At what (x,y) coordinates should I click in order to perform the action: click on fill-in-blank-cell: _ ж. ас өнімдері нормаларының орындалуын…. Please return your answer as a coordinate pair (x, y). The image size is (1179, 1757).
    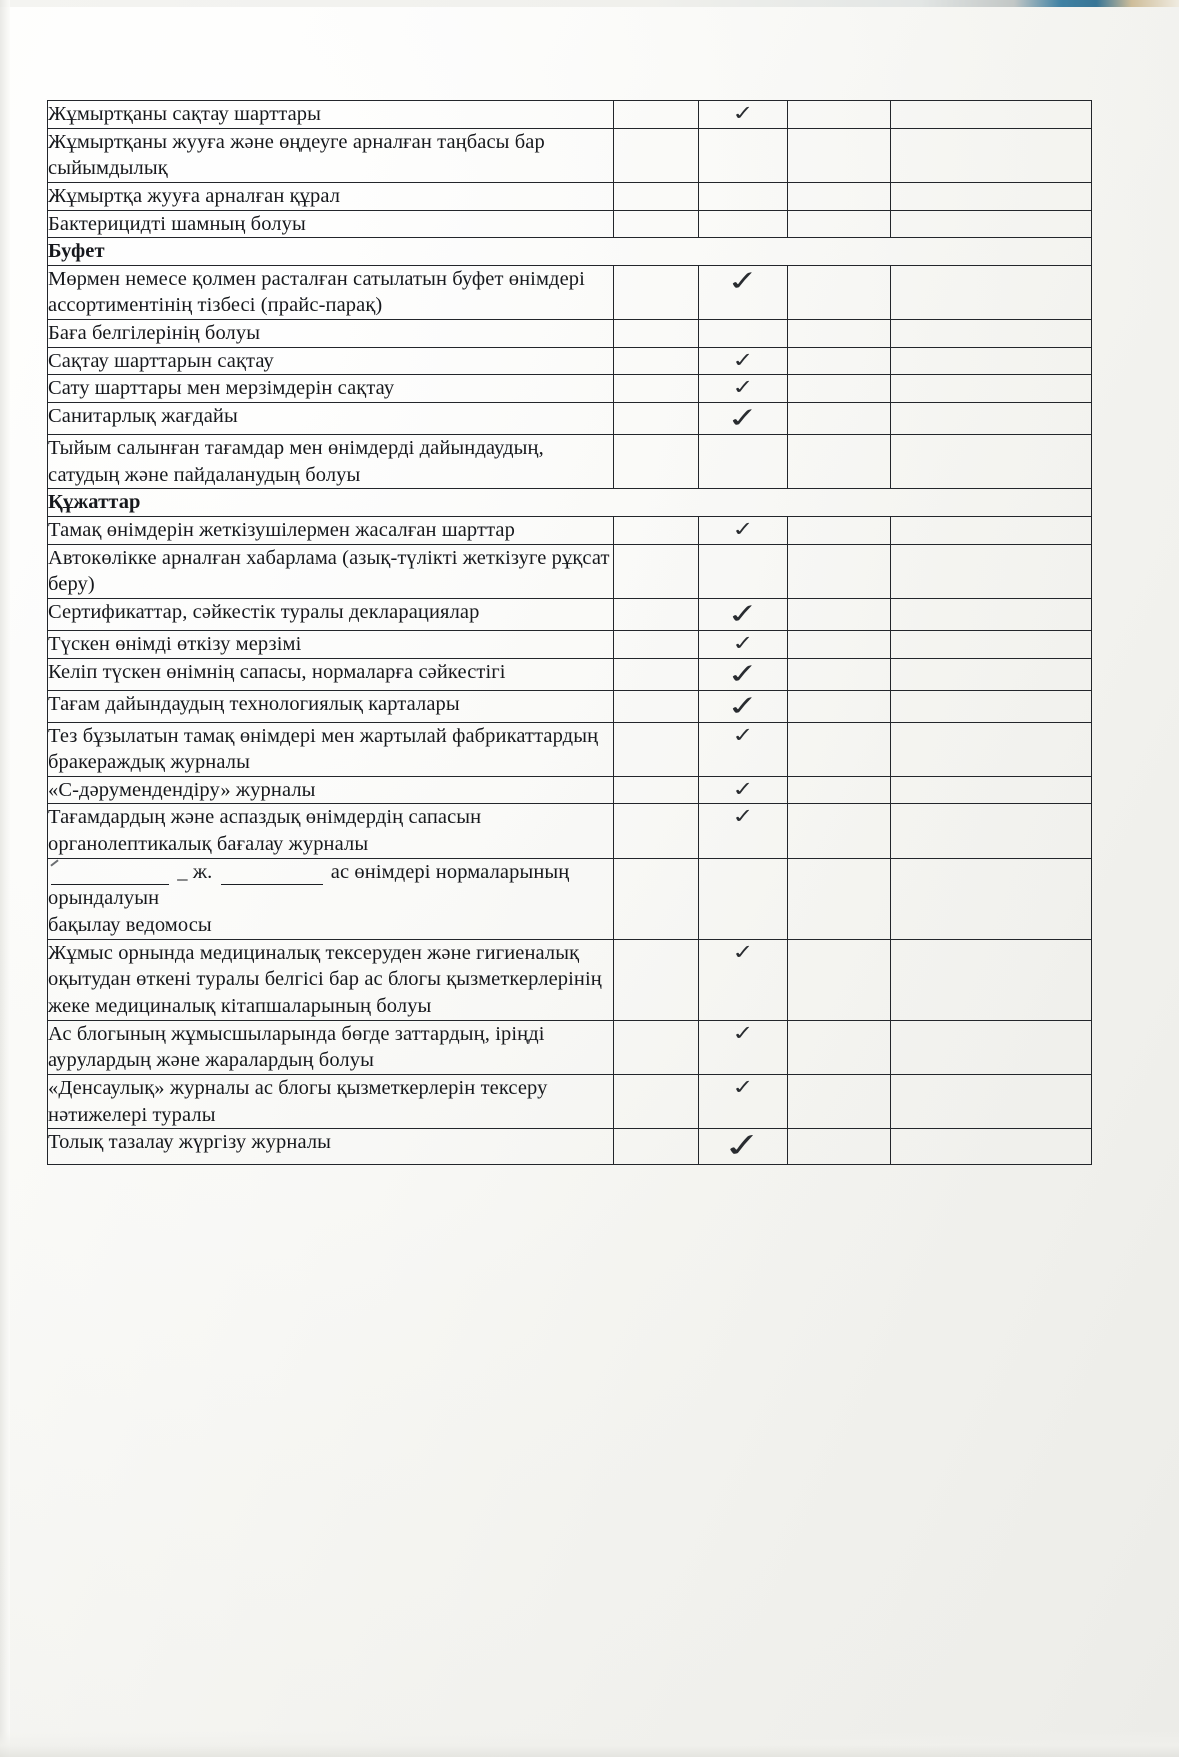
    Looking at the image, I should click on (330, 898).